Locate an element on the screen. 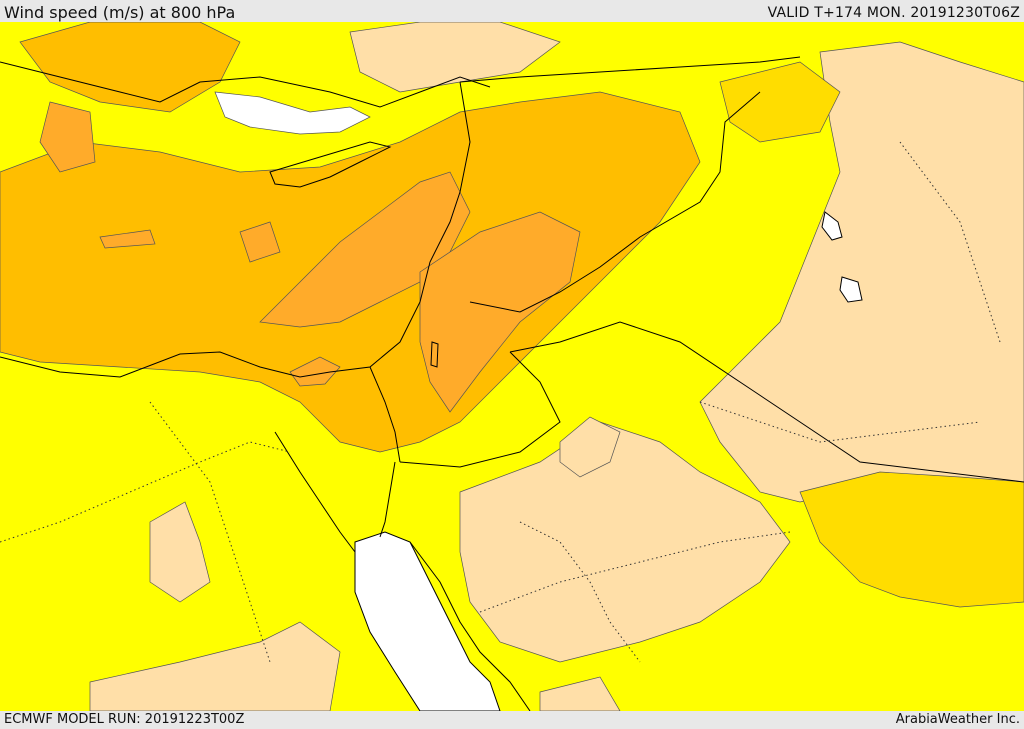  light-wind-north-arabia is located at coordinates (590, 447).